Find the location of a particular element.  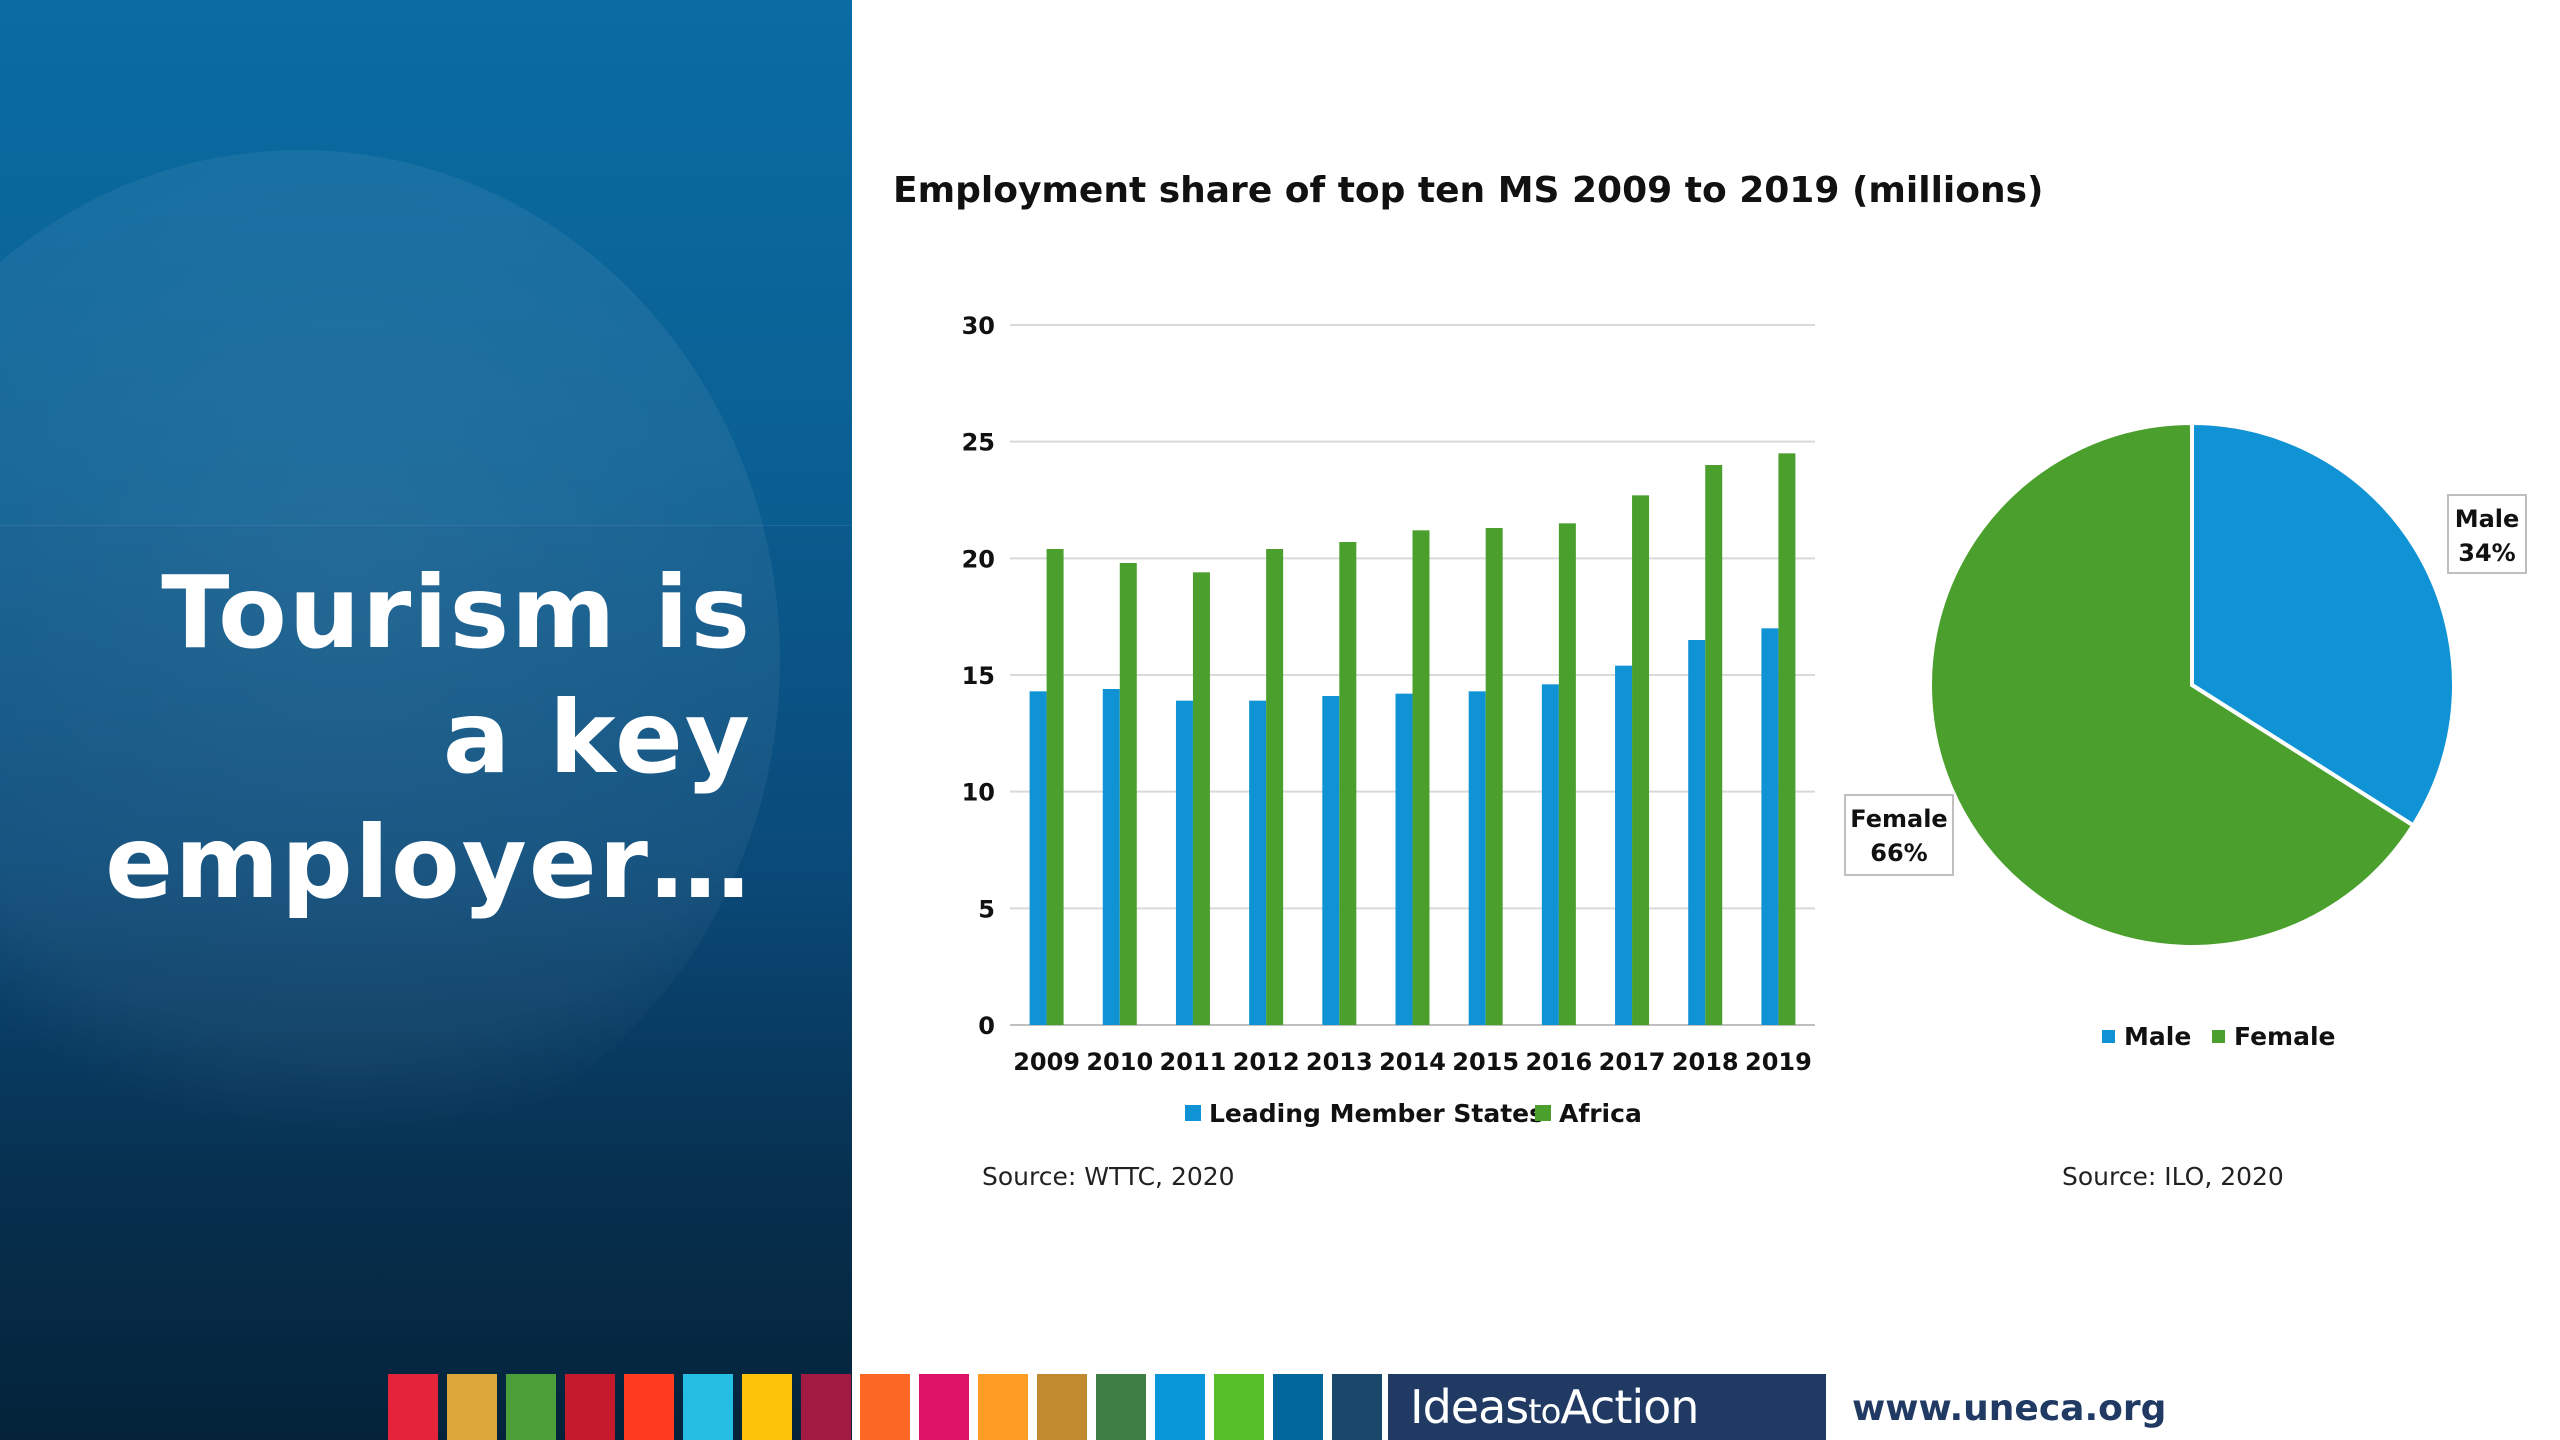

y-tick-label: 5 is located at coordinates (986, 909).